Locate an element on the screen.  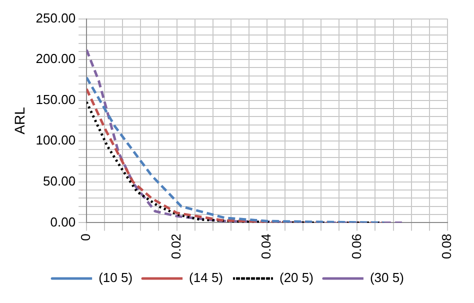
y-tick-label: 150.00 is located at coordinates (56, 99).